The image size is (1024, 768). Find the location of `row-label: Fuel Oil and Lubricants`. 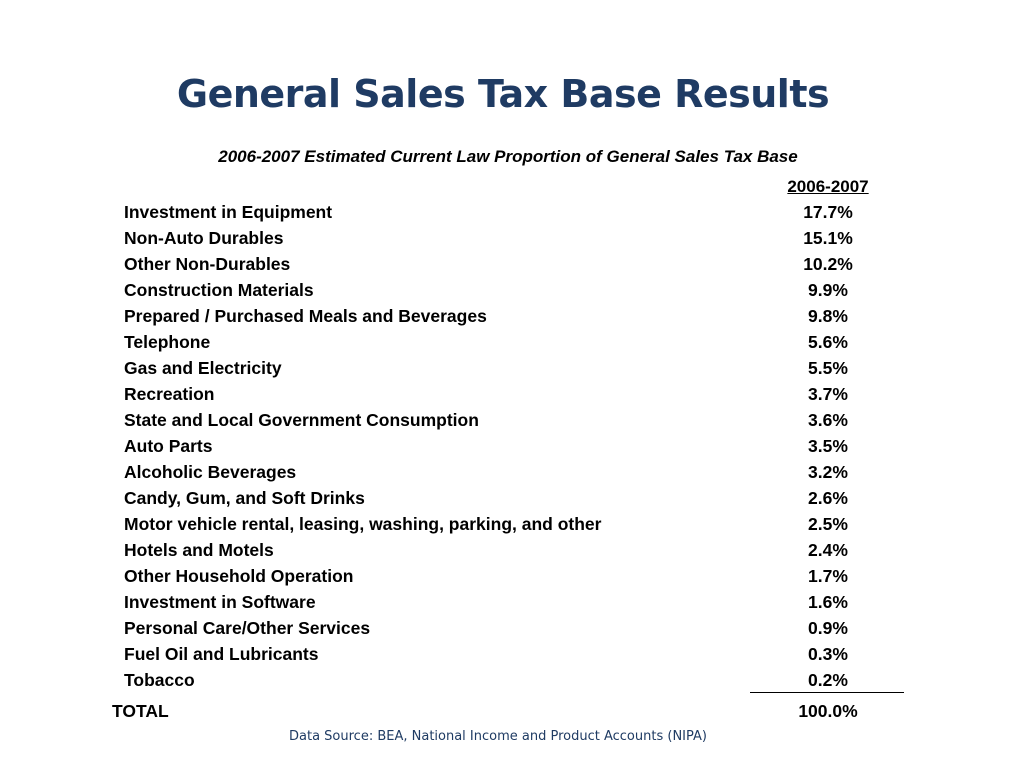

row-label: Fuel Oil and Lubricants is located at coordinates (221, 654).